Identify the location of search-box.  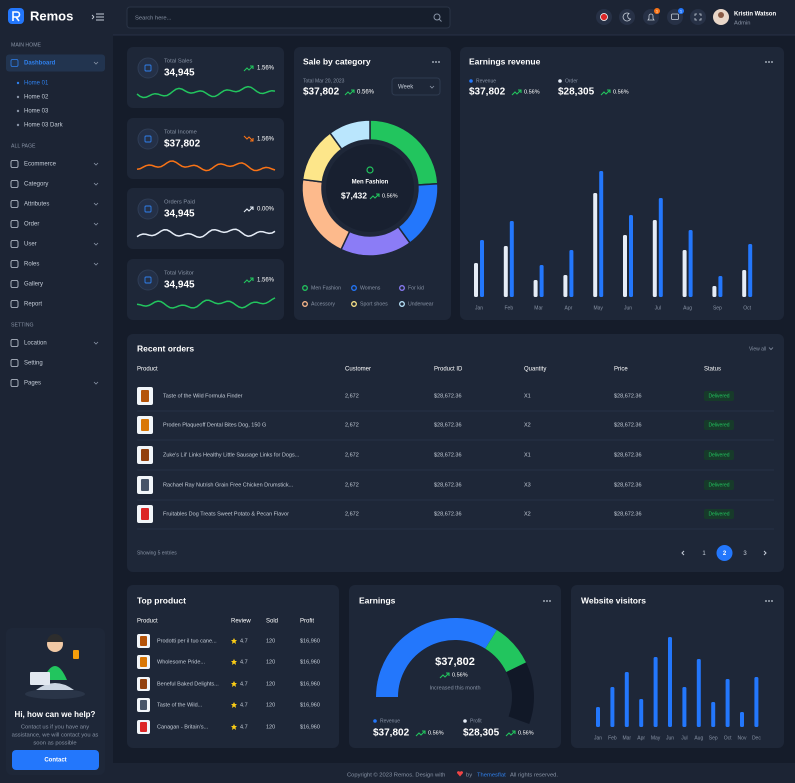
(288, 17).